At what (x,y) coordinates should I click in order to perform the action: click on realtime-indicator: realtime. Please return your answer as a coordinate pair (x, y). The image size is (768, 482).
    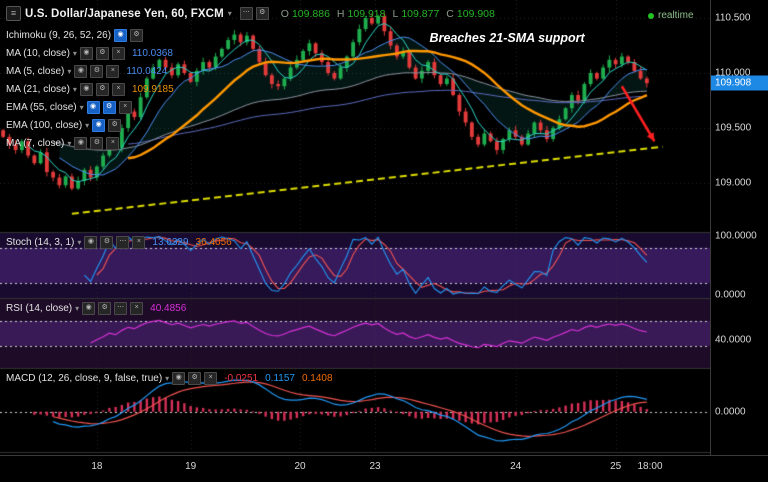
    Looking at the image, I should click on (671, 15).